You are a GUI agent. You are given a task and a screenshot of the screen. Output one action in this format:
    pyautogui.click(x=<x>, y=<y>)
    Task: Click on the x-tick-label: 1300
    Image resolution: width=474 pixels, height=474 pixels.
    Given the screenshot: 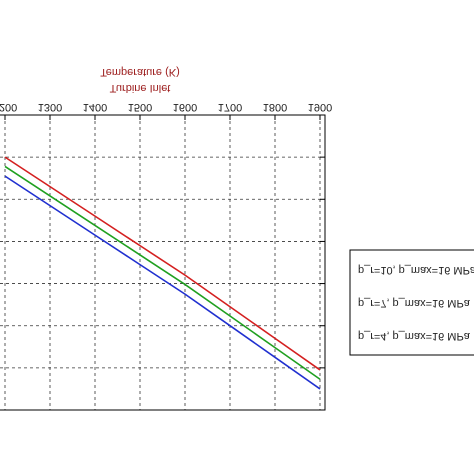 What is the action you would take?
    pyautogui.click(x=50, y=107)
    